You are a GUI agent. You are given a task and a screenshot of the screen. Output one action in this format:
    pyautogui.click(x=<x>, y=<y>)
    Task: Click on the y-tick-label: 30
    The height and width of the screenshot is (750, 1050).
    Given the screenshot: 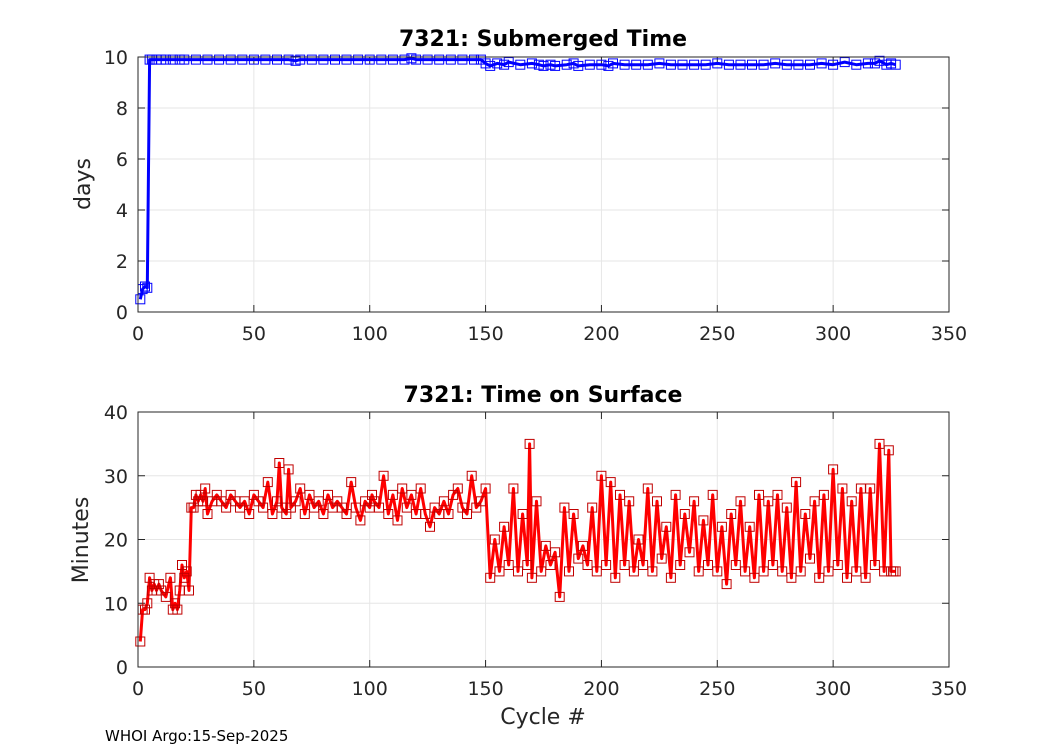 What is the action you would take?
    pyautogui.click(x=116, y=477)
    